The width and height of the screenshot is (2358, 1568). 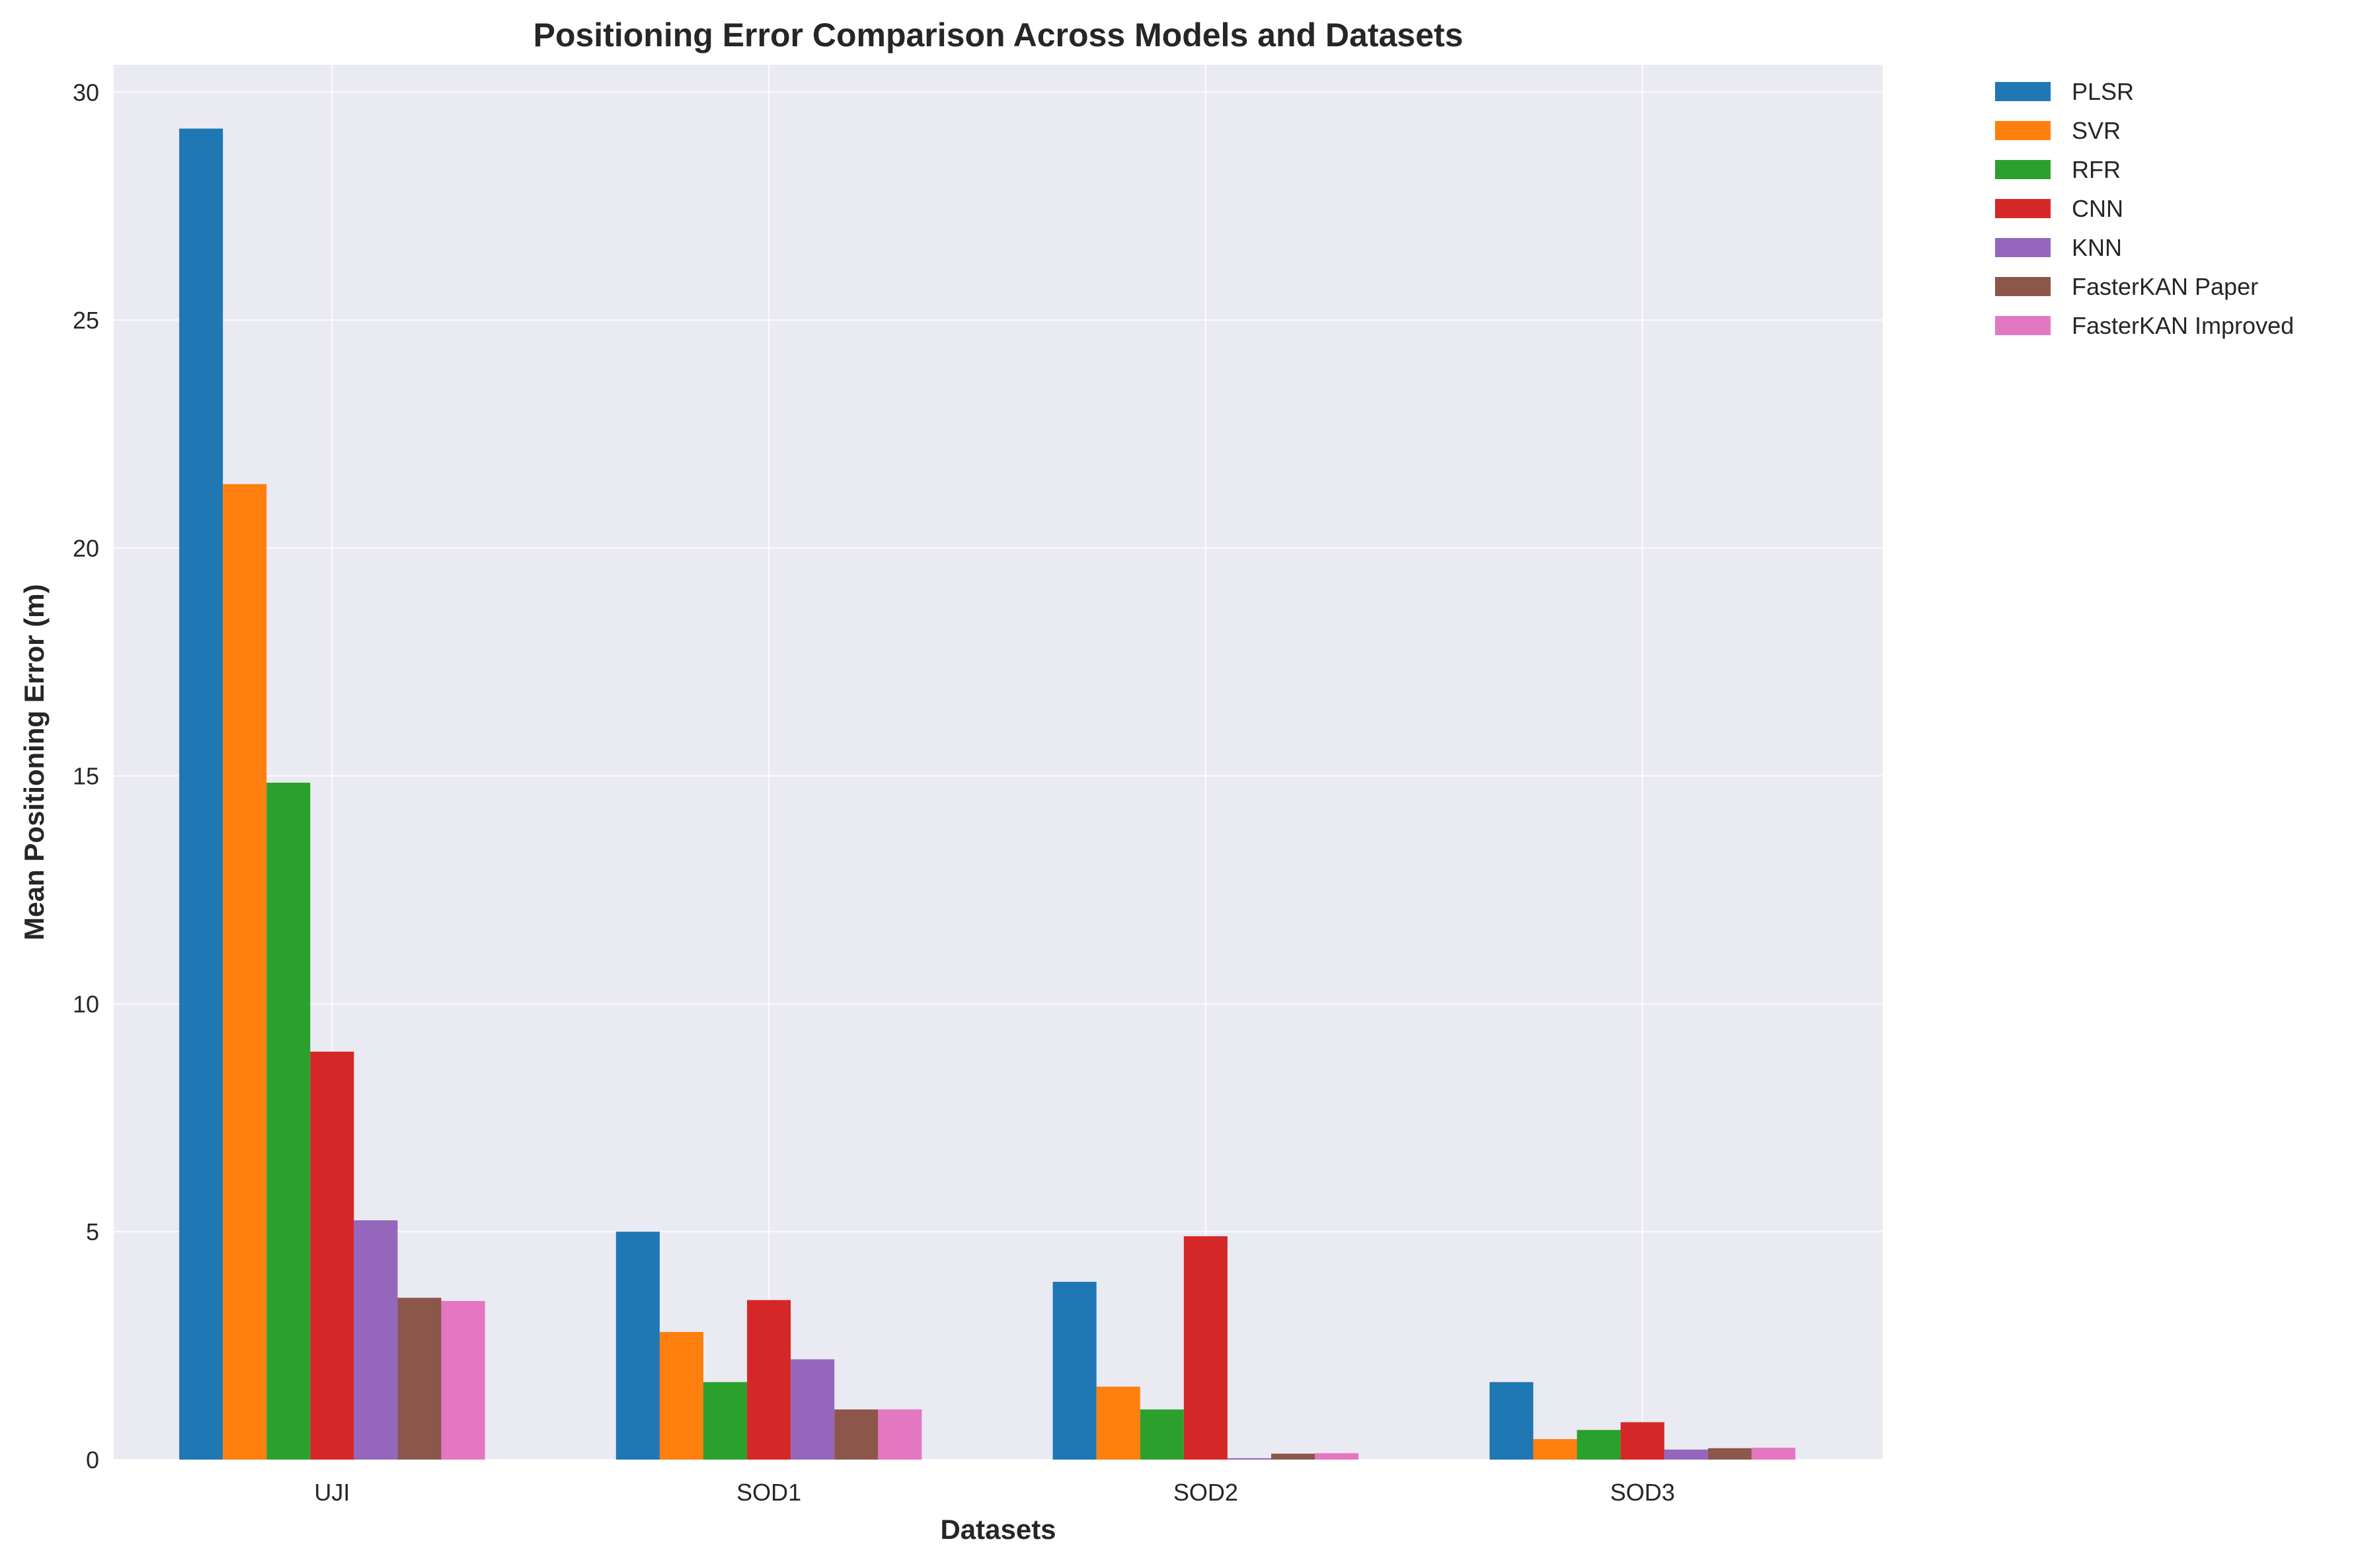 What do you see at coordinates (2096, 130) in the screenshot?
I see `legend-label: SVR` at bounding box center [2096, 130].